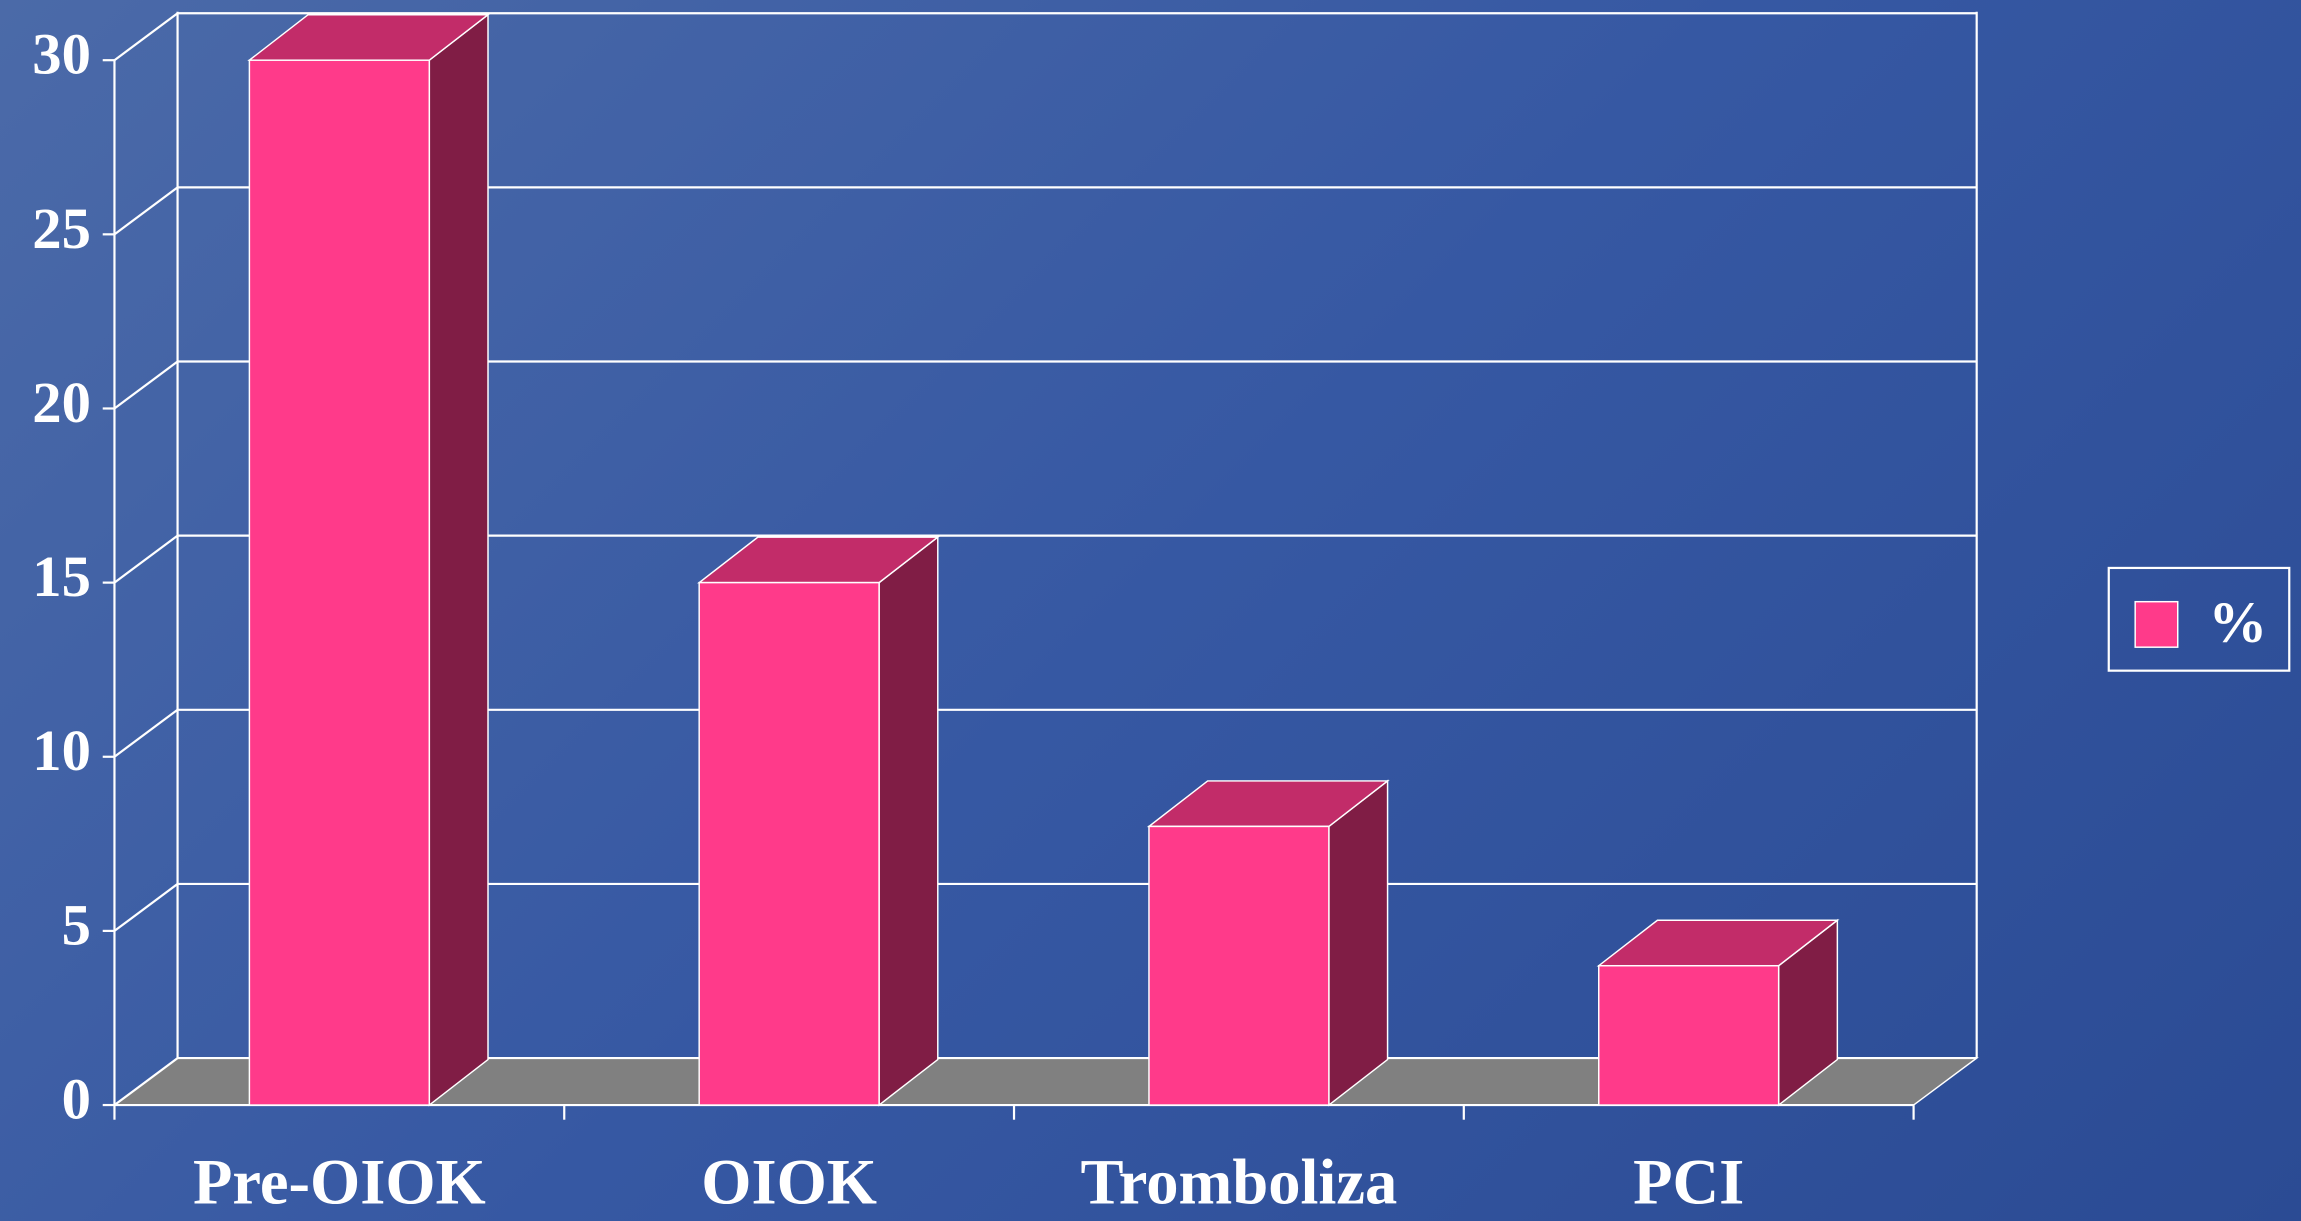  I want to click on legend-box, so click(2199, 619).